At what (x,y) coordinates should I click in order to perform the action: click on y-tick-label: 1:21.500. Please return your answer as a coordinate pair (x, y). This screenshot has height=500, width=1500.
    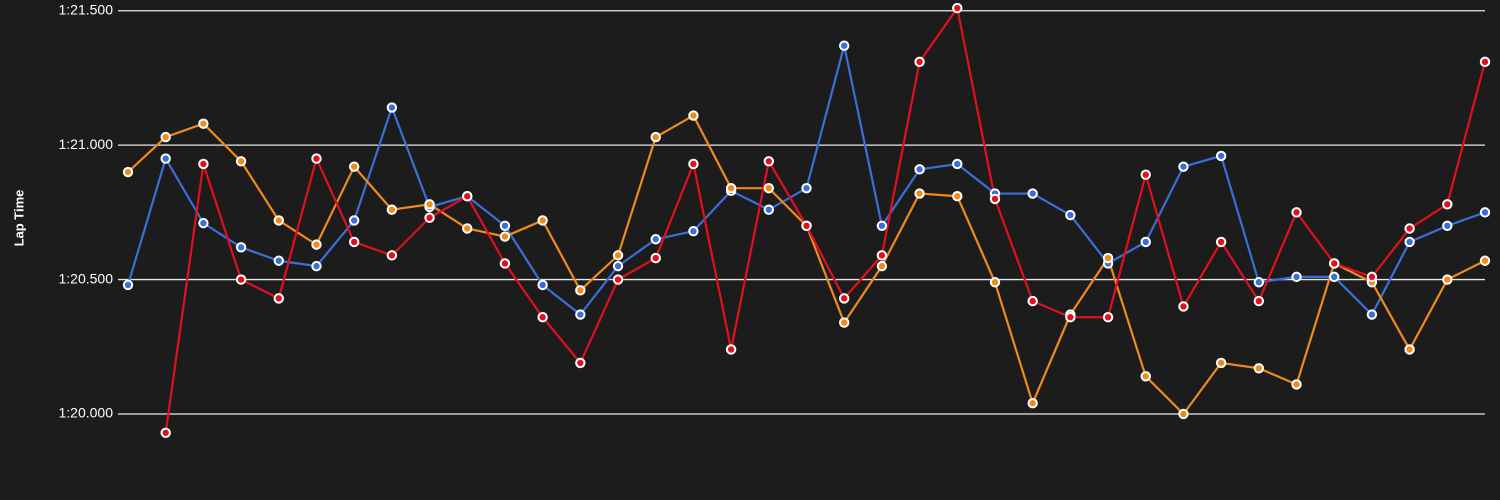
    Looking at the image, I should click on (86, 9).